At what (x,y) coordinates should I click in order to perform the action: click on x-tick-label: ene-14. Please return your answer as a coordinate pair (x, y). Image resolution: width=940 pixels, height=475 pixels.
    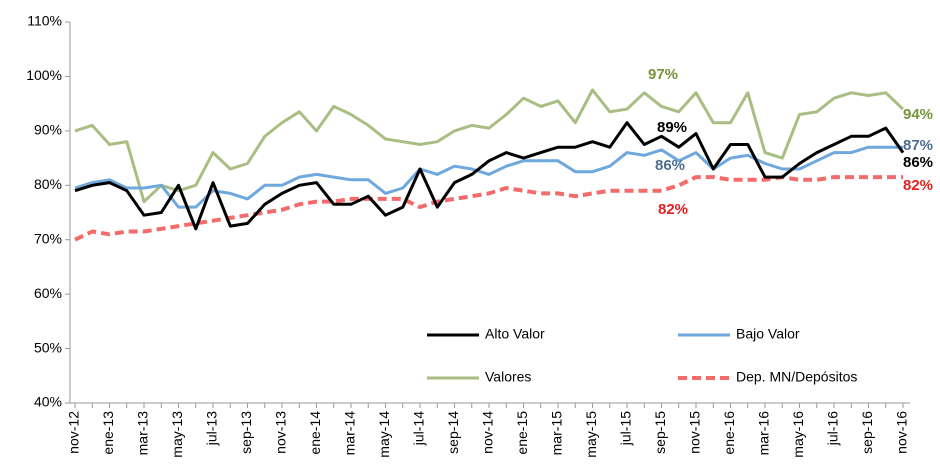
    Looking at the image, I should click on (315, 433).